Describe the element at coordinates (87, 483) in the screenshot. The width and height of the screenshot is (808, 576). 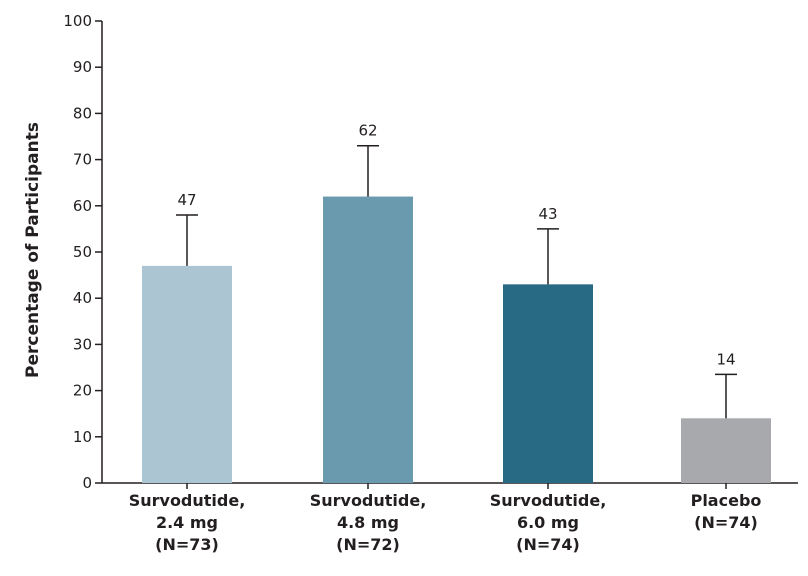
I see `y-tick-label: 0` at that location.